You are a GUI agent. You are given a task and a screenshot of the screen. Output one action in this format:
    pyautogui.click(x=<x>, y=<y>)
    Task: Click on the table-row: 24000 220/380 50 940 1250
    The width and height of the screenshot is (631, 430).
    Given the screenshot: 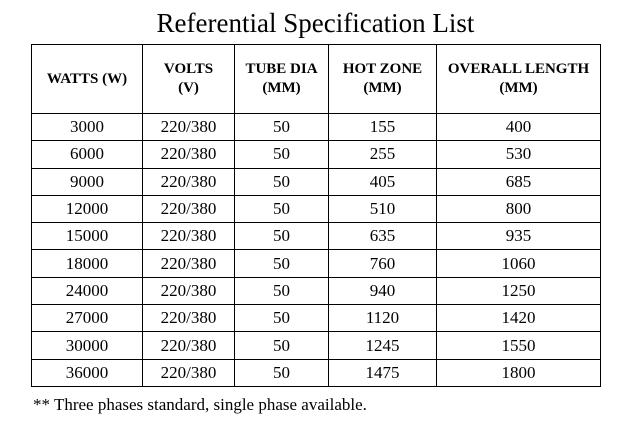 What is the action you would take?
    pyautogui.click(x=316, y=291)
    